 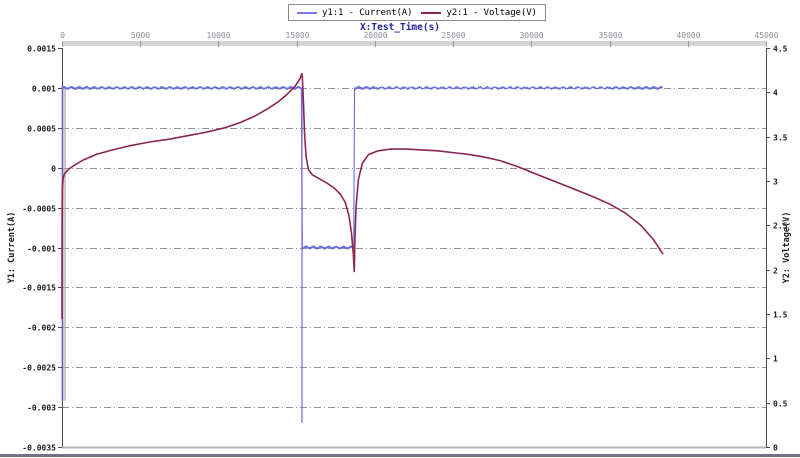 What do you see at coordinates (297, 35) in the screenshot?
I see `x-tick-label-3: 15000` at bounding box center [297, 35].